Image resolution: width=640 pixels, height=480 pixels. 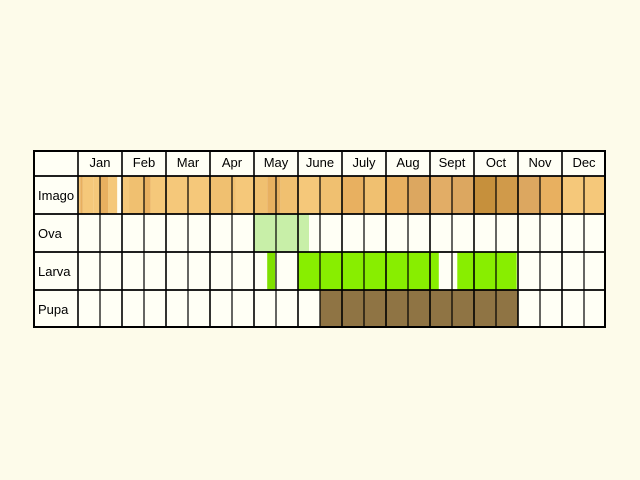 I want to click on month-label-aug: Aug, so click(x=407, y=162).